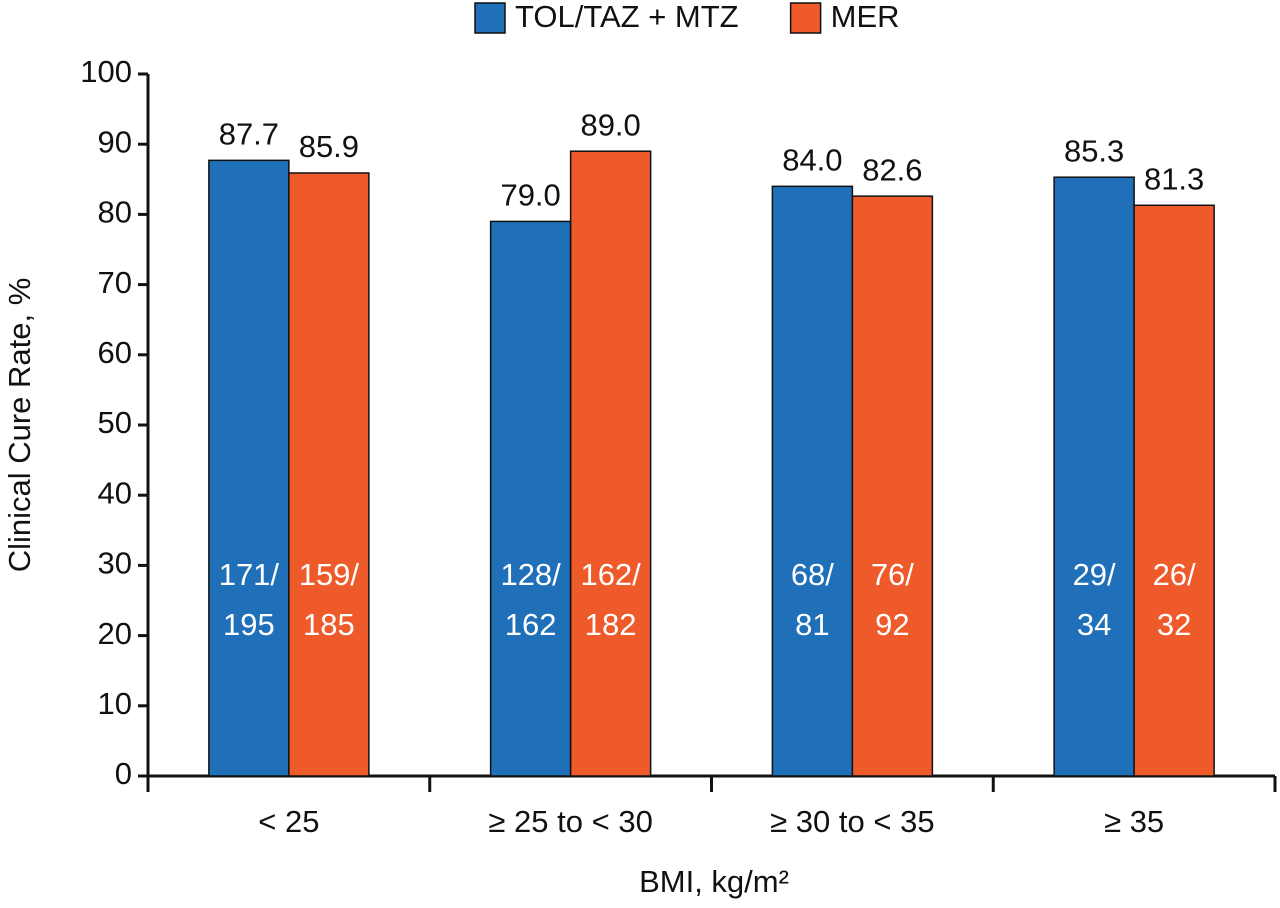 The width and height of the screenshot is (1280, 908). I want to click on count-label: 29/, so click(1094, 574).